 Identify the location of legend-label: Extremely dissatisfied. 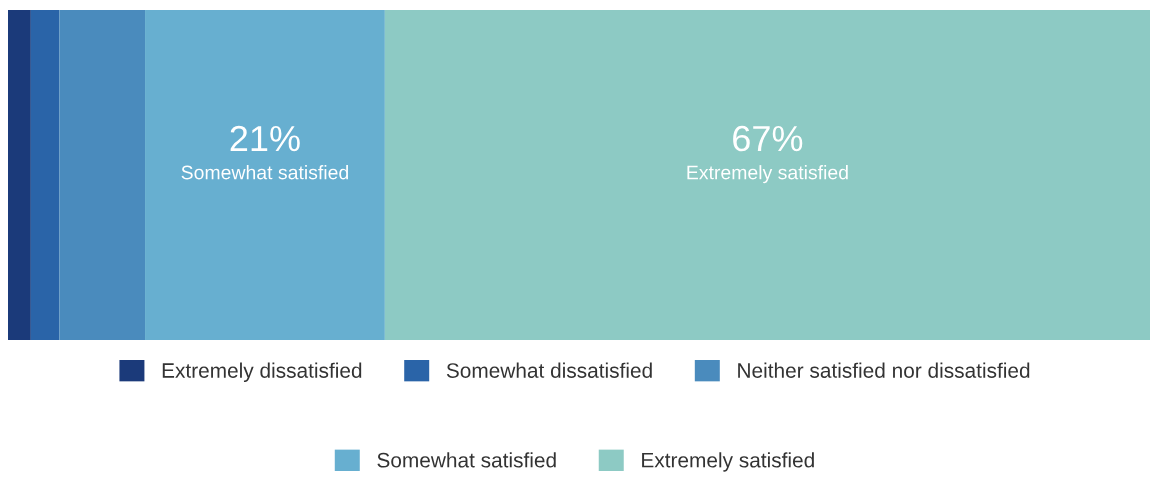
(262, 372).